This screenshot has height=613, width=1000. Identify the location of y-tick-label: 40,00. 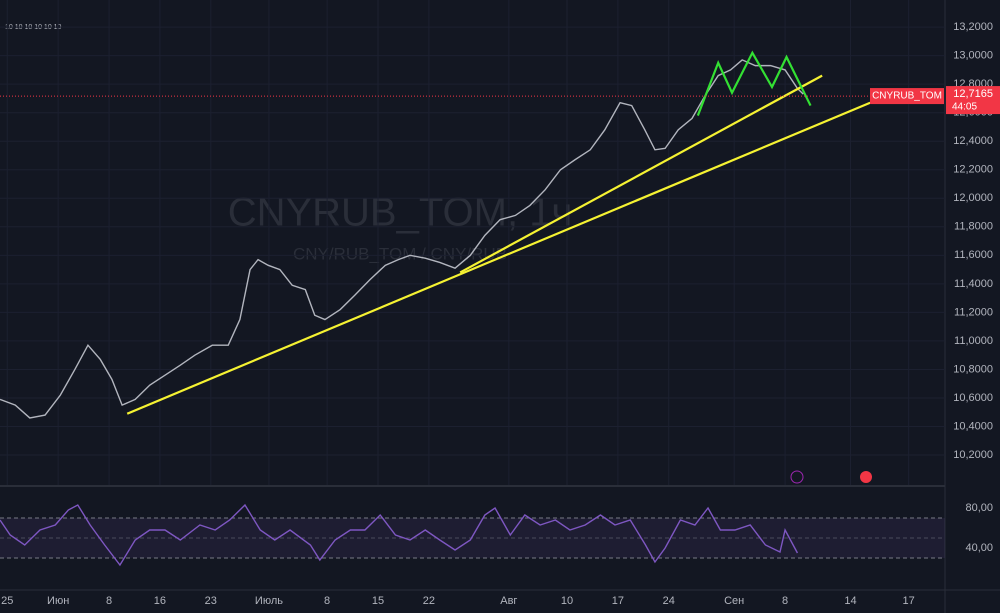
(979, 548).